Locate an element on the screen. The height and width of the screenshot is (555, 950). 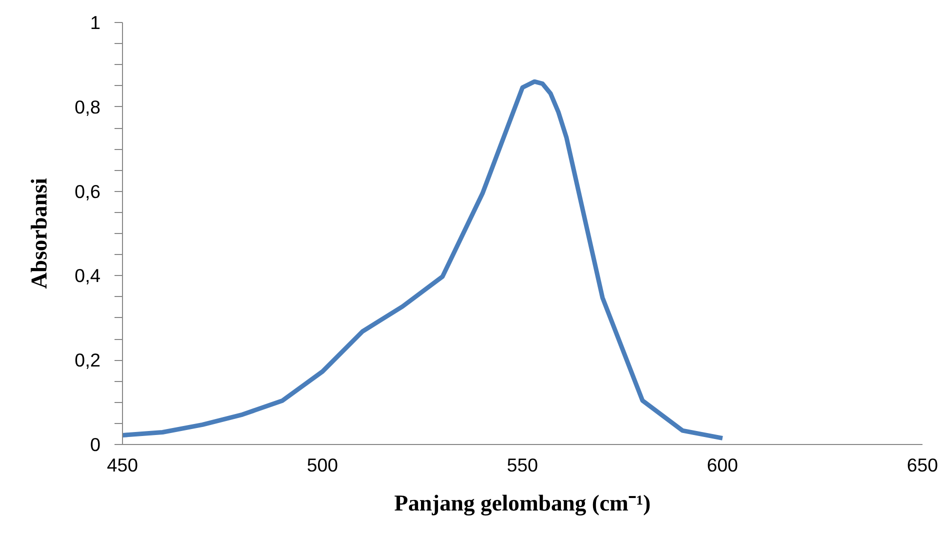
y-tick-label: 0,6 is located at coordinates (87, 191).